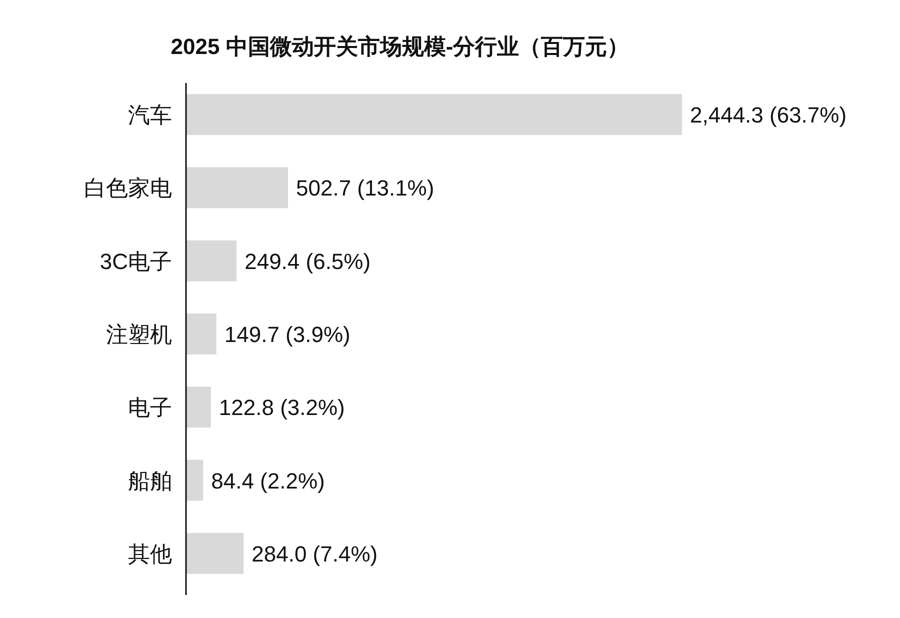 The height and width of the screenshot is (618, 900). What do you see at coordinates (365, 188) in the screenshot?
I see `data-label: 502.7 (13.1%)` at bounding box center [365, 188].